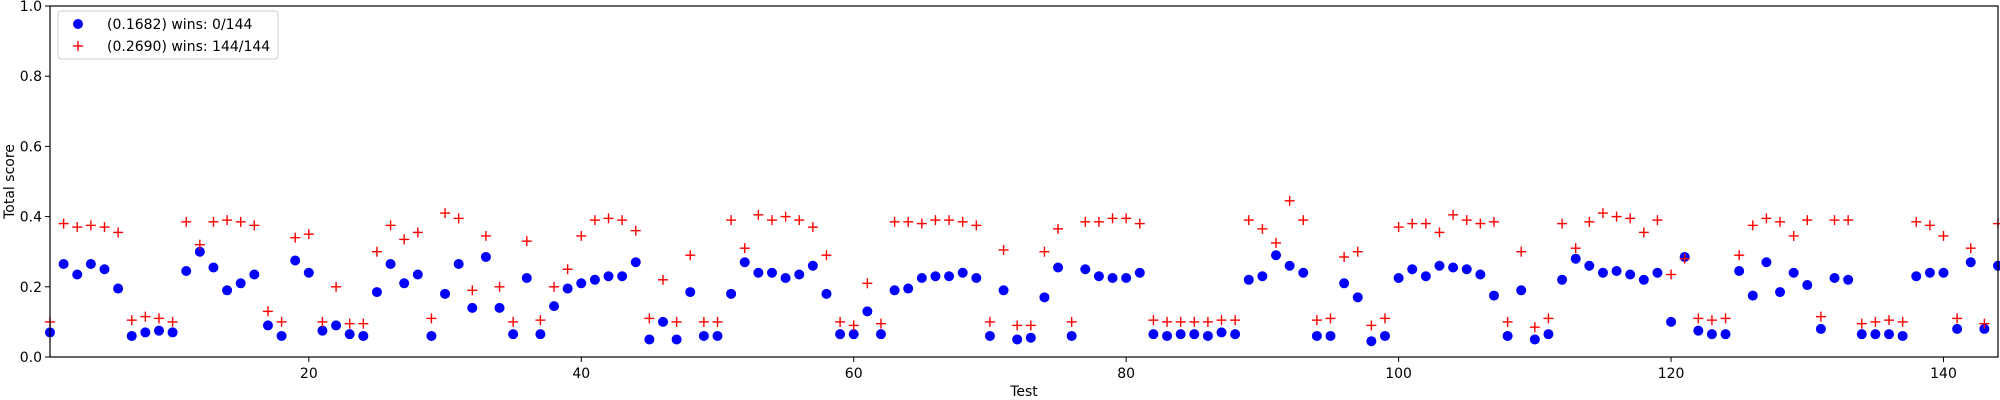 The height and width of the screenshot is (400, 2000). I want to click on y-axis-label: Total score, so click(10, 182).